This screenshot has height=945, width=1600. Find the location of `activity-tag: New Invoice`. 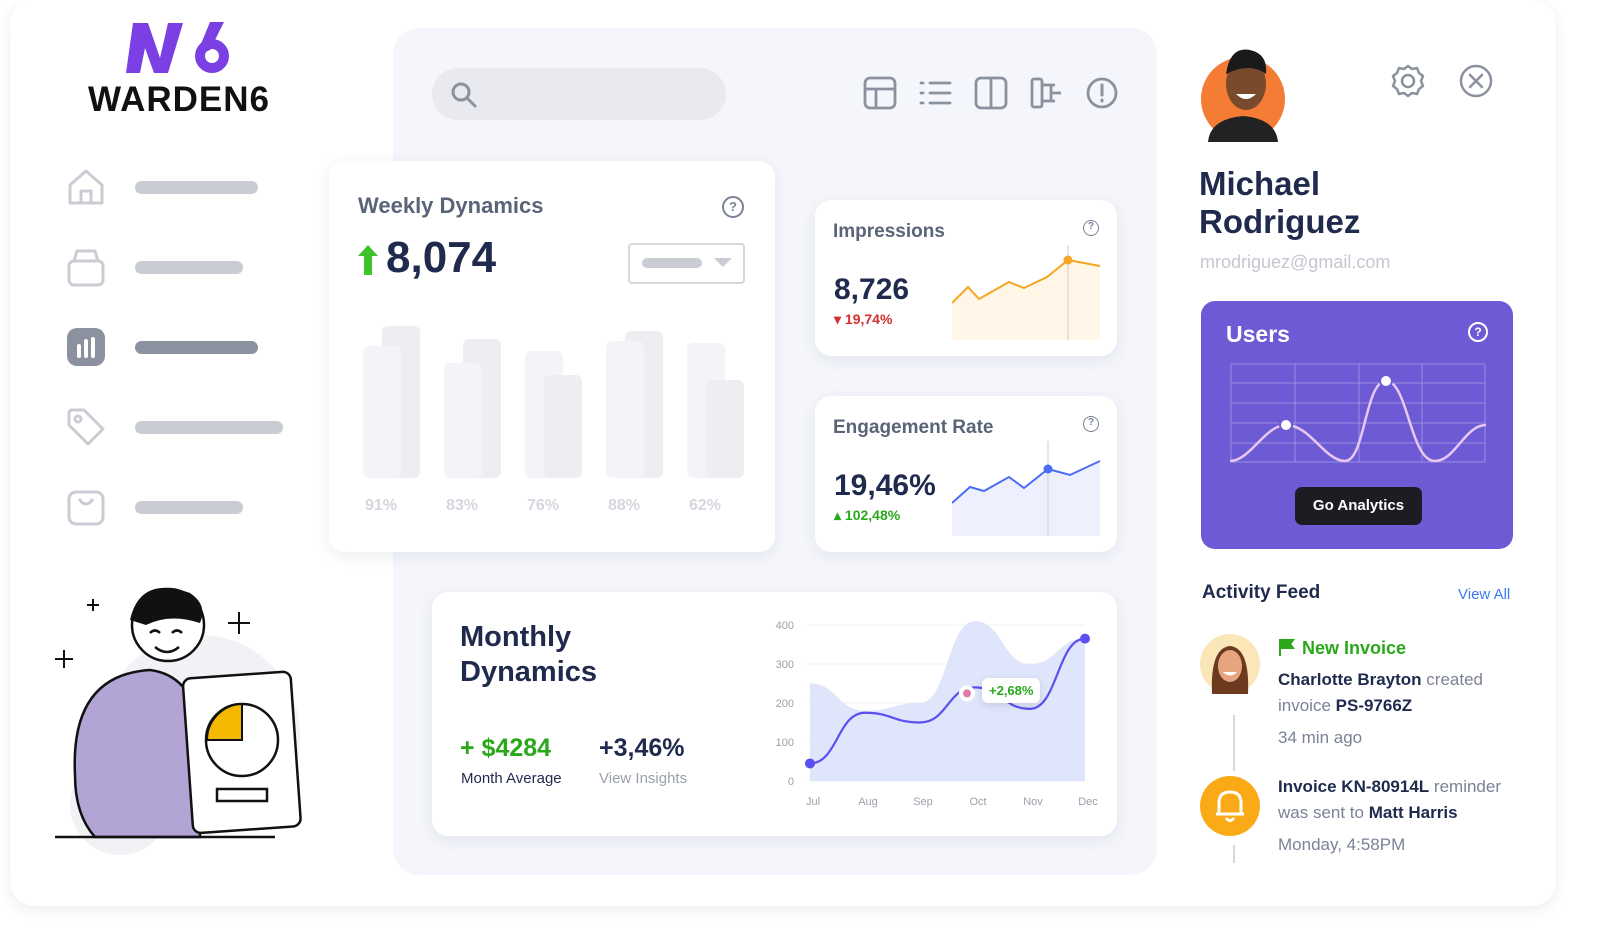

activity-tag: New Invoice is located at coordinates (1408, 648).